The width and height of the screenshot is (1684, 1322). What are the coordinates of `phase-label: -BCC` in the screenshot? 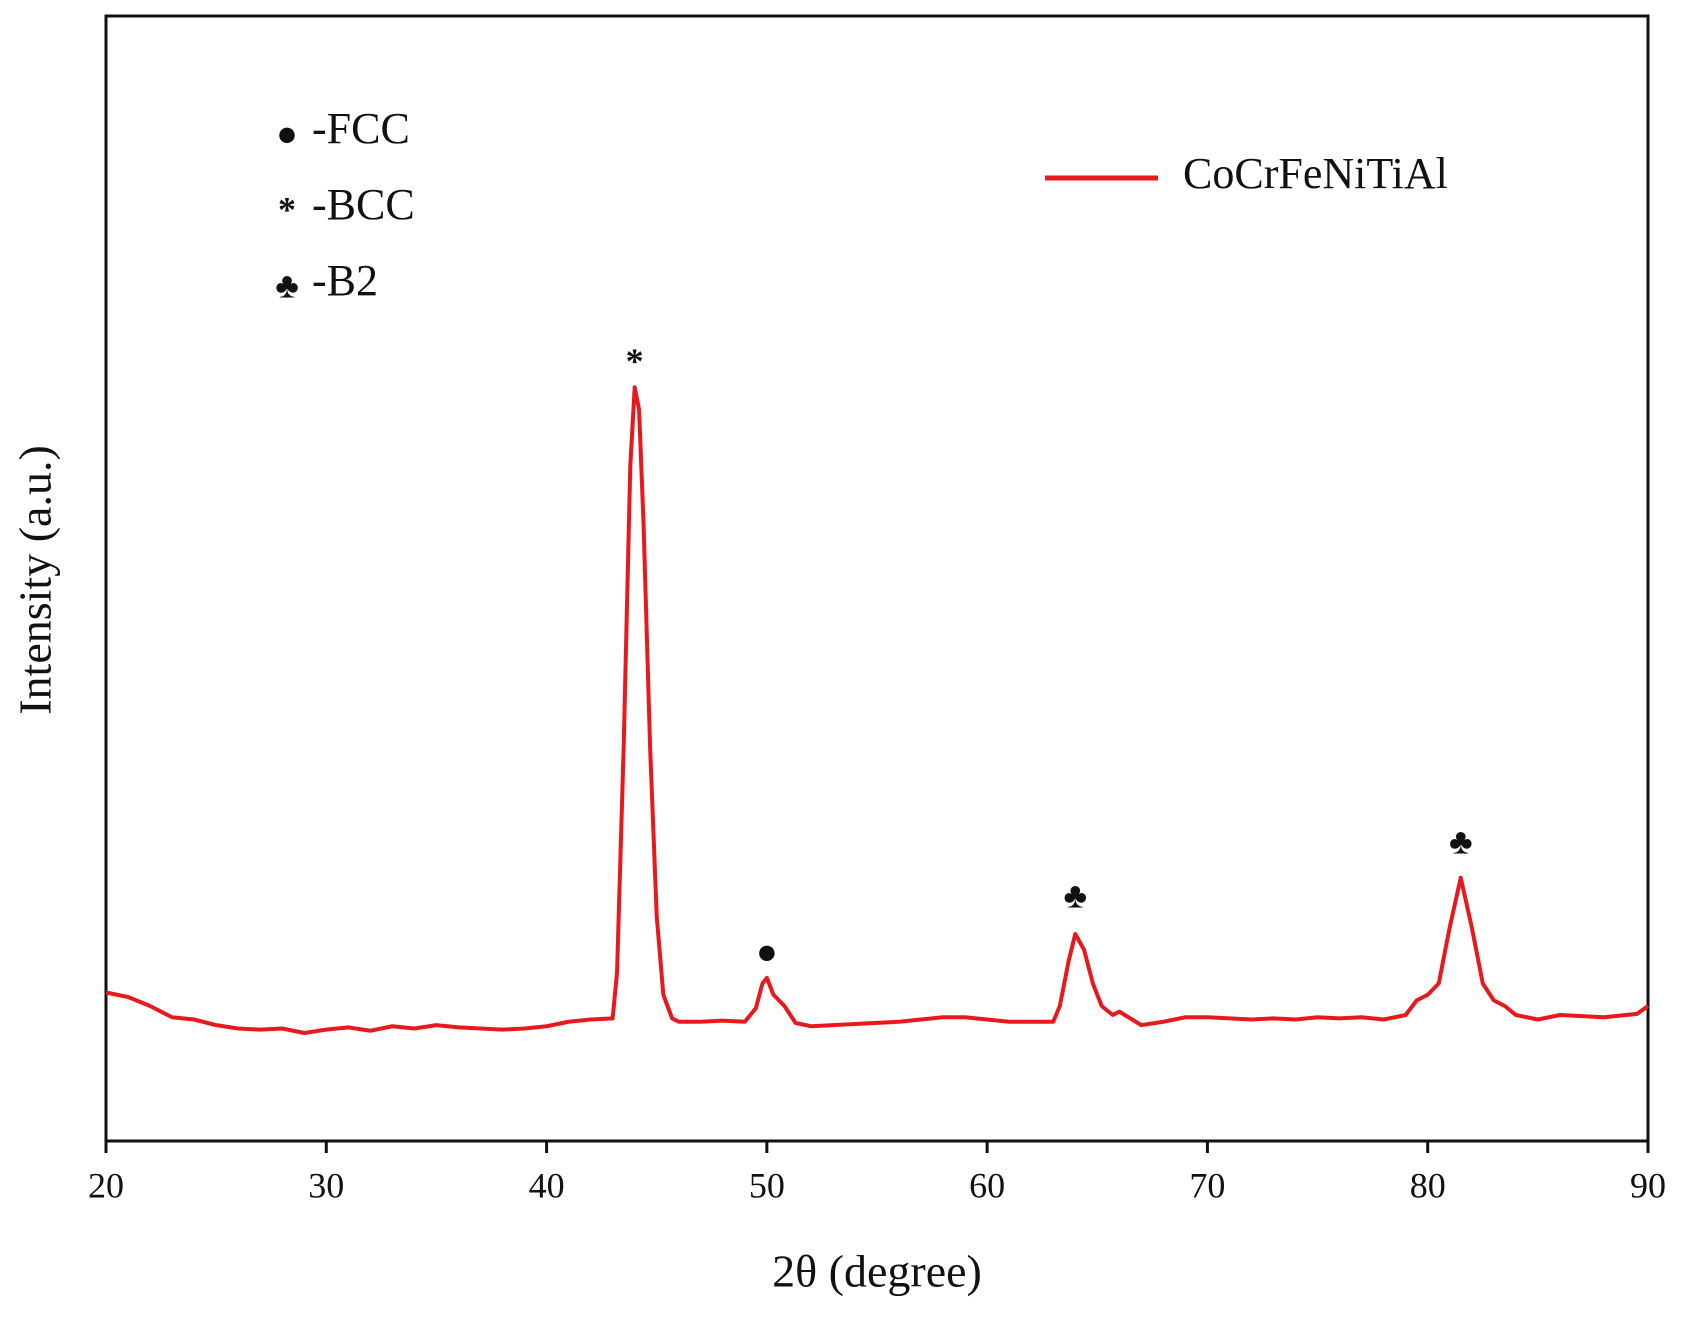 It's located at (363, 204).